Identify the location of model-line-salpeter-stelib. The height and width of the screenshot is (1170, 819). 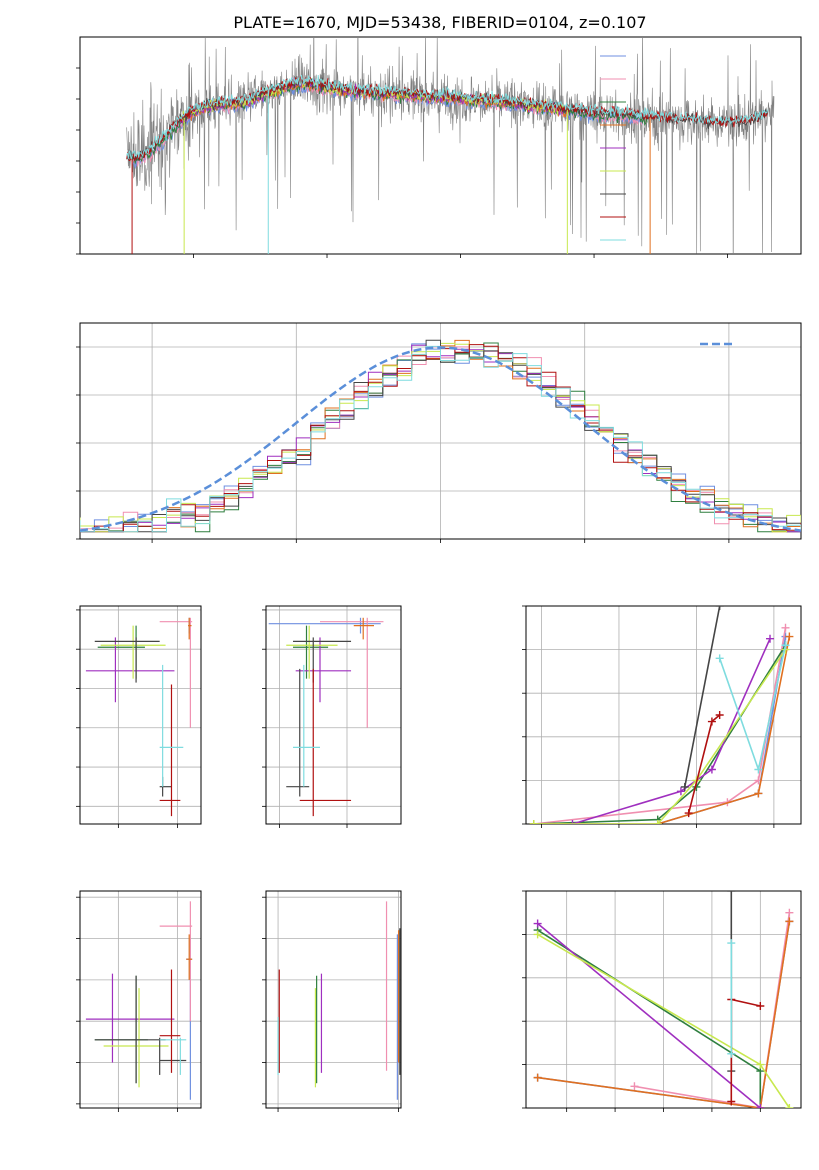
(447, 118).